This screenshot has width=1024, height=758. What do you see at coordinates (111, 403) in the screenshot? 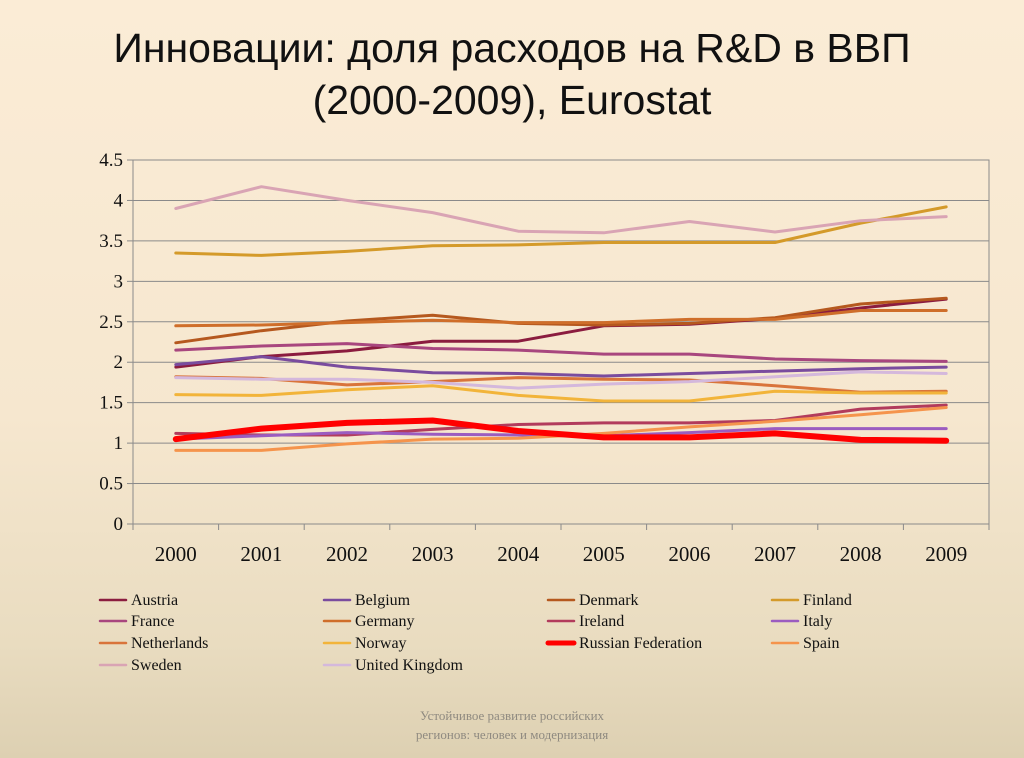
I see `y-tick-label: 1.5` at bounding box center [111, 403].